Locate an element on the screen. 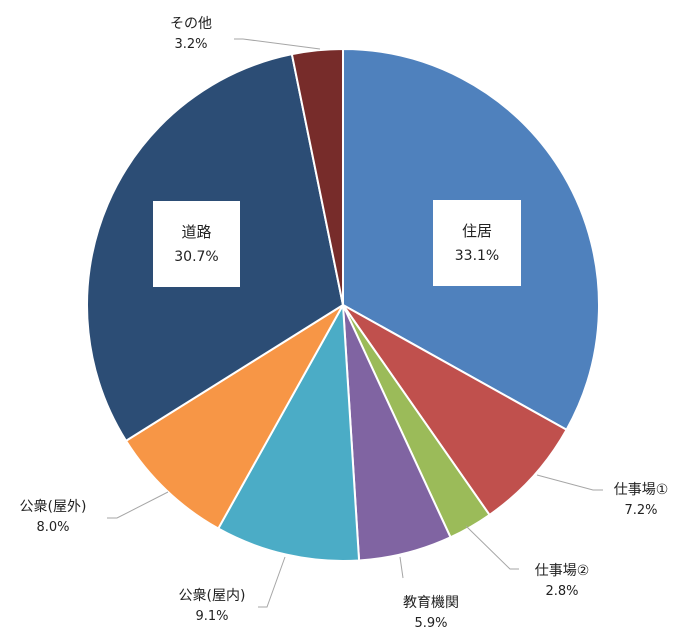  slice-value-label: 9.1% is located at coordinates (211, 616).